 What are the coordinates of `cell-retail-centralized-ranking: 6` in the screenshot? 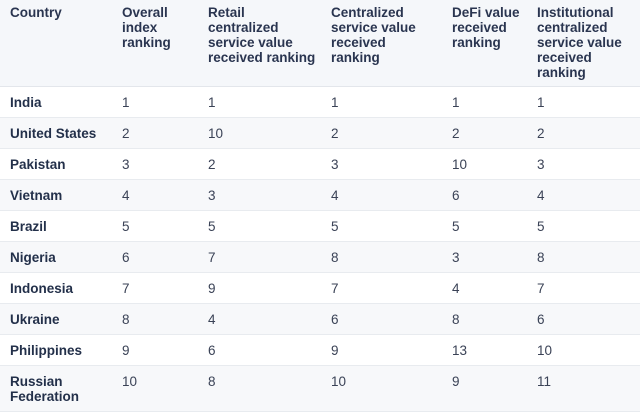 It's located at (259, 350).